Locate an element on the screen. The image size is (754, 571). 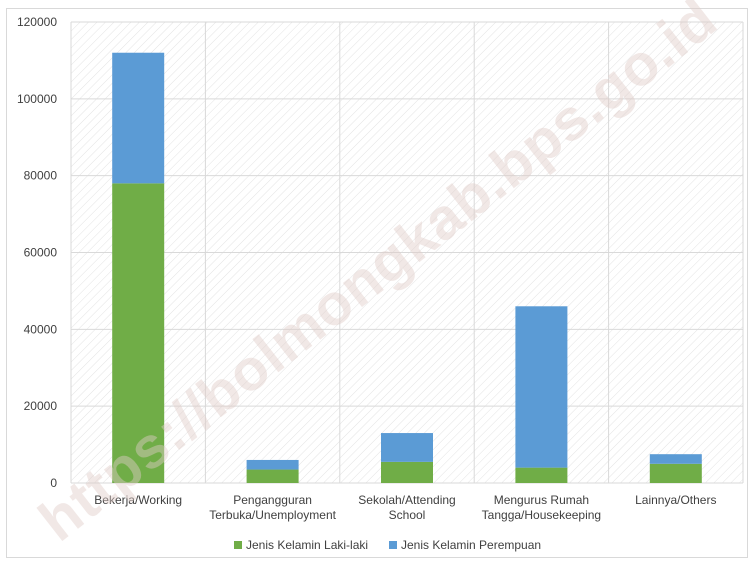
y-axis-tick-labels: 0 20000 40000 60000 80000 100000 120000 is located at coordinates (37, 252).